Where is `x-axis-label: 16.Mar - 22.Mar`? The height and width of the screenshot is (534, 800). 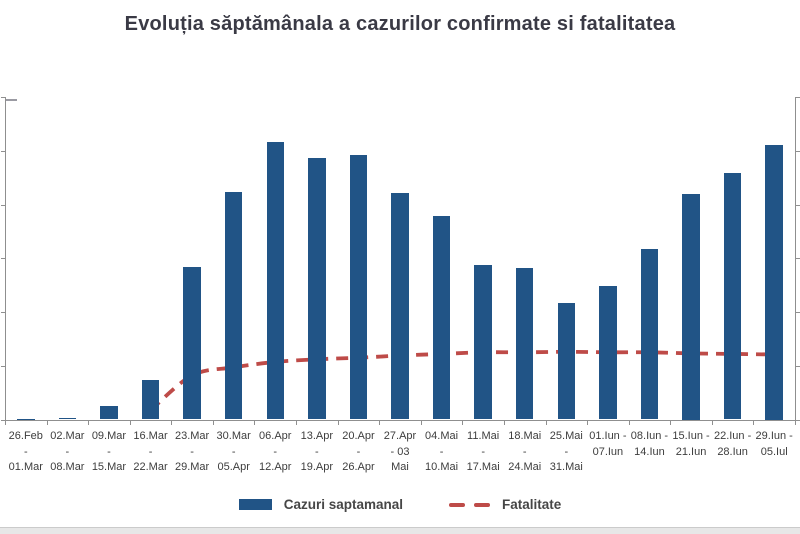
x-axis-label: 16.Mar - 22.Mar is located at coordinates (151, 452).